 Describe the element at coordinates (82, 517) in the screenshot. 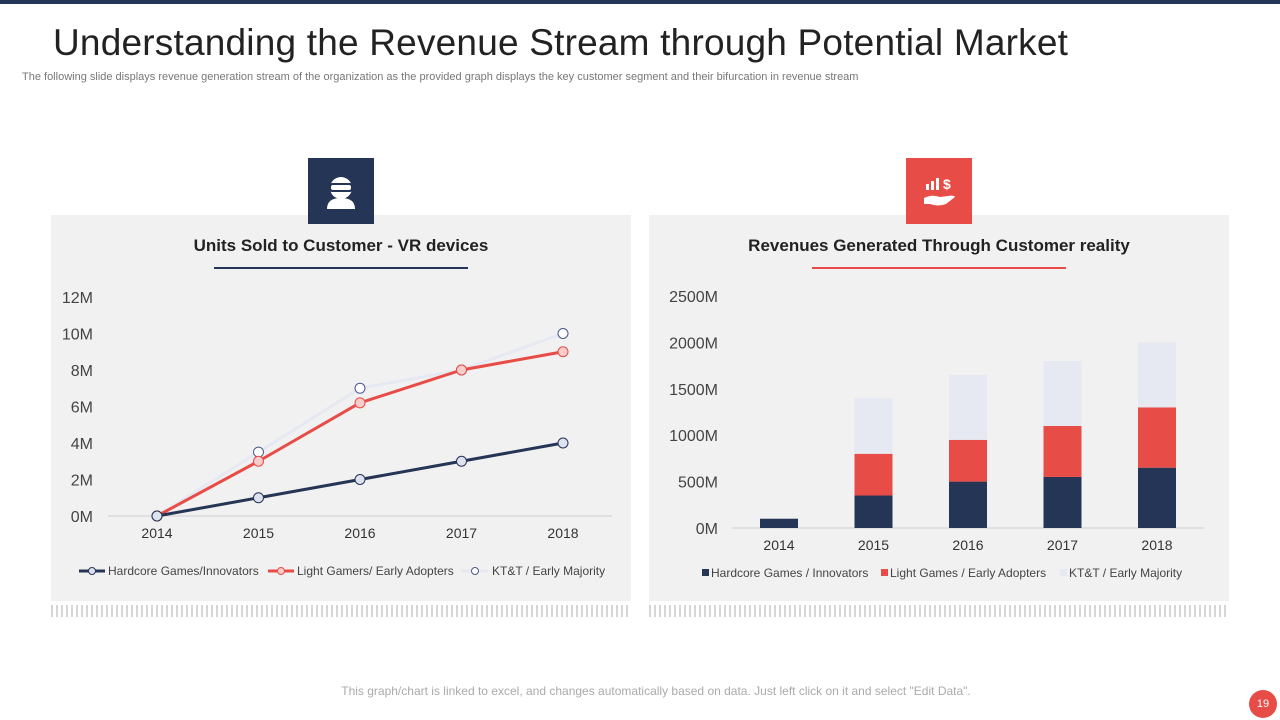

I see `line-y-tick-label: 0M` at that location.